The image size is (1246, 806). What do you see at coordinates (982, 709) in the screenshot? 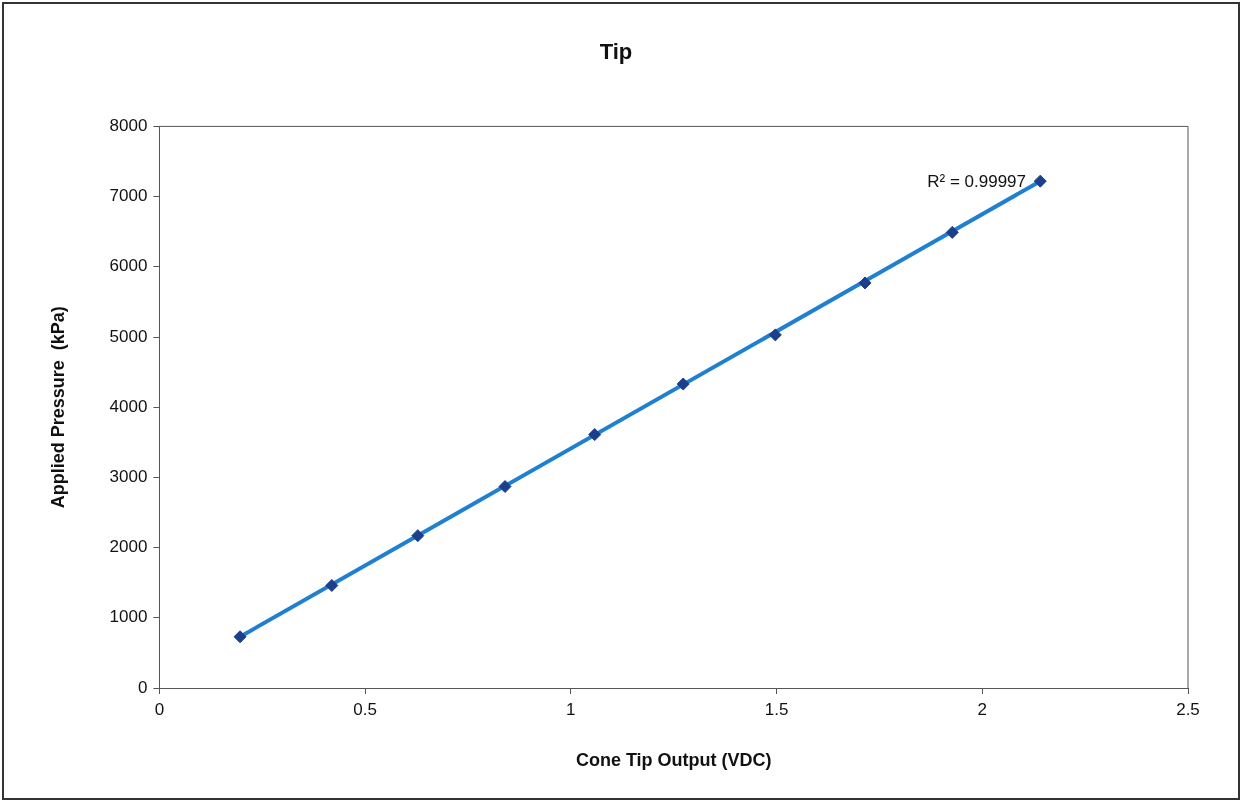
I see `x-tick-label: 2` at bounding box center [982, 709].